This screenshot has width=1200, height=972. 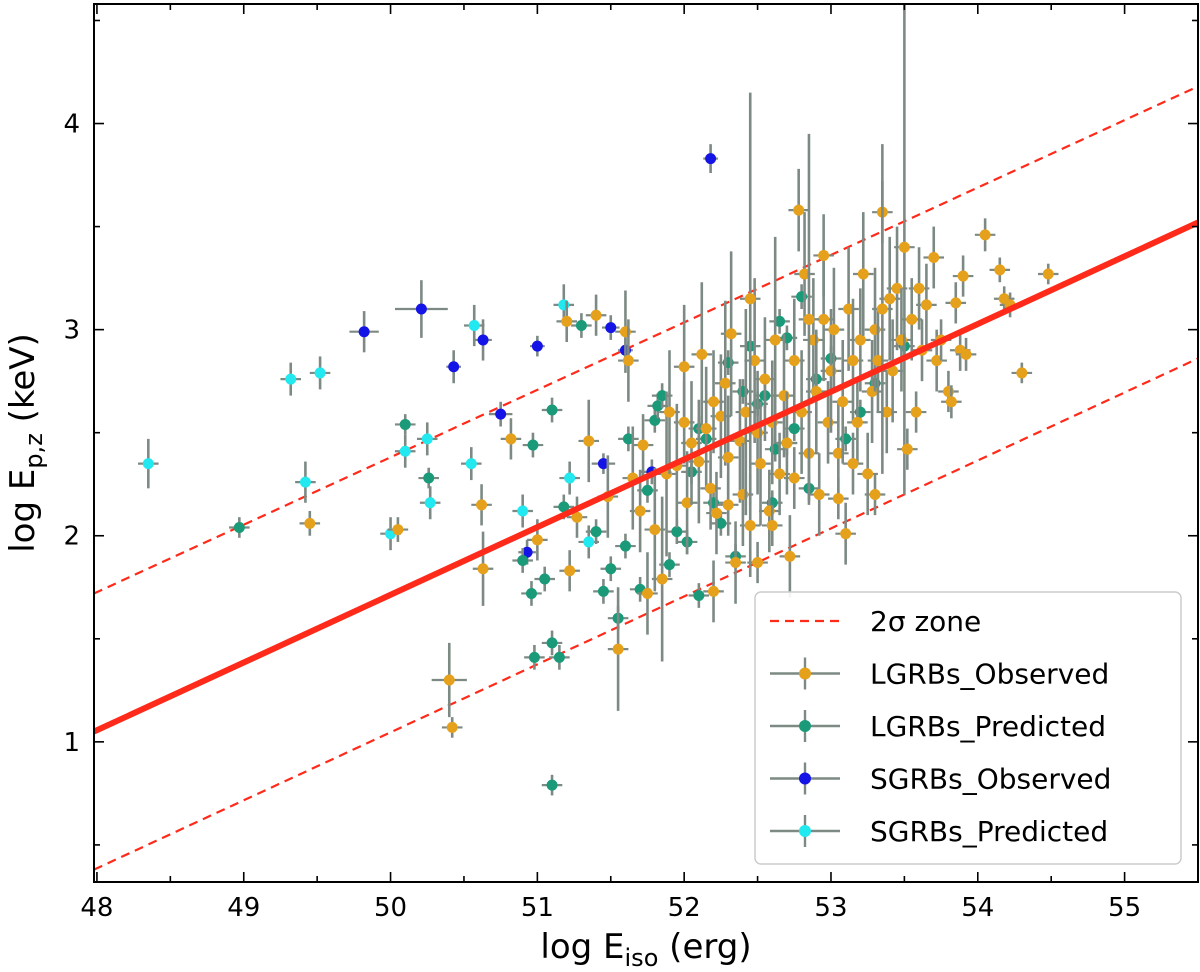 What do you see at coordinates (645, 949) in the screenshot?
I see `x-axis-label: log Eiso (erg)` at bounding box center [645, 949].